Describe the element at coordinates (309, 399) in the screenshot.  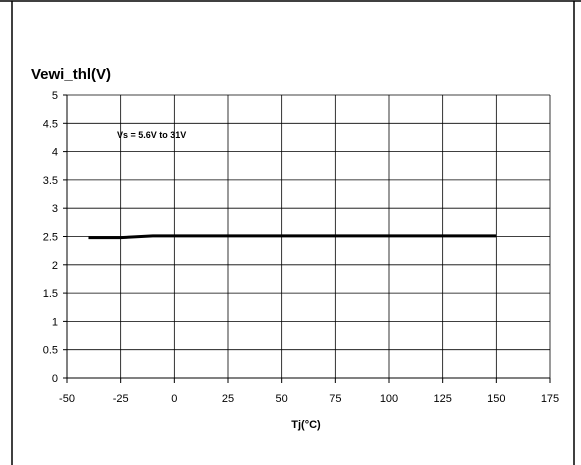
I see `x-tick-labels: -50 -25 0 25 50 75 100 125 150 175` at that location.